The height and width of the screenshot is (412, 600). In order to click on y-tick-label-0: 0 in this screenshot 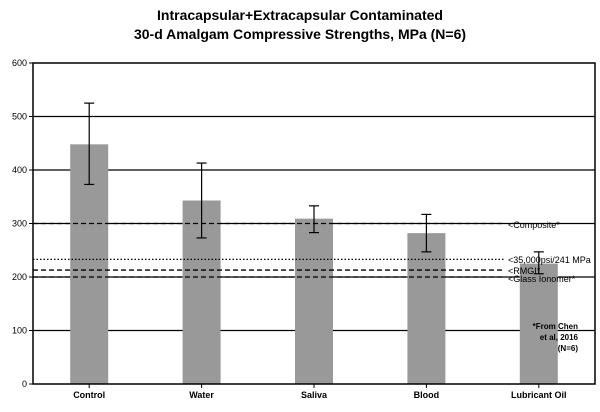, I will do `click(24, 384)`.